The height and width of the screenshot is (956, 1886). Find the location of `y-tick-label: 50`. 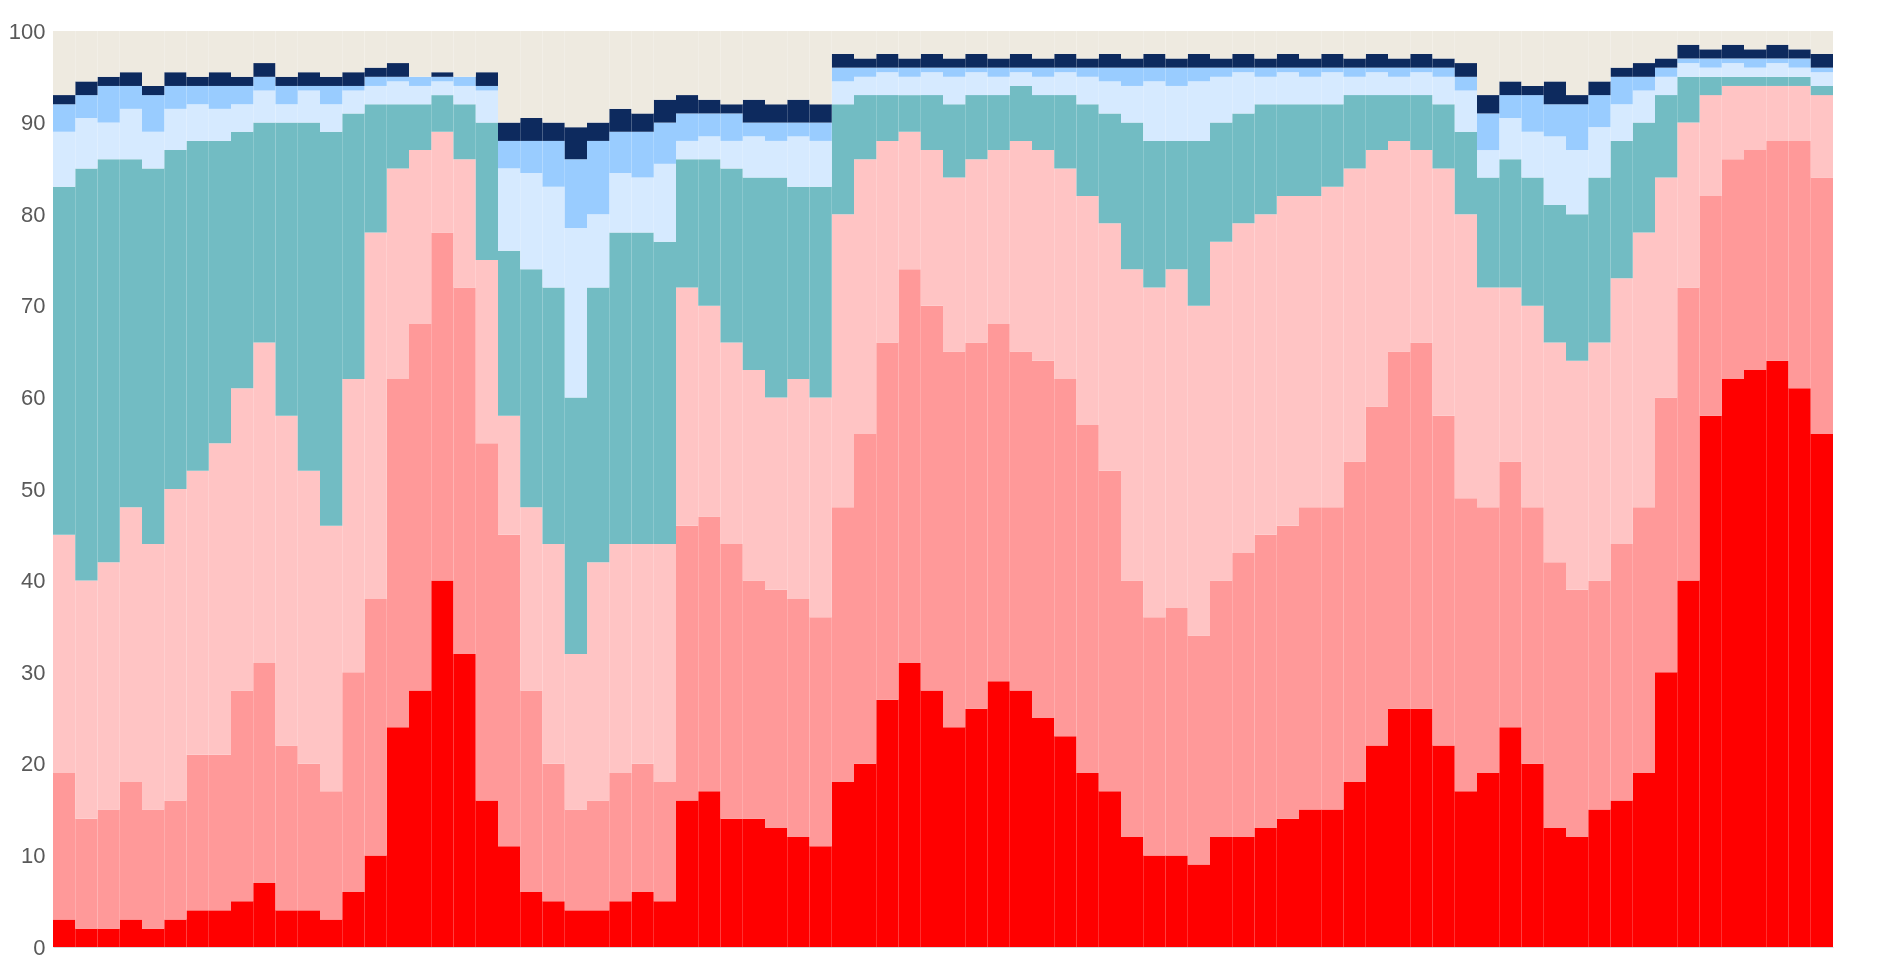

y-tick-label: 50 is located at coordinates (33, 489).